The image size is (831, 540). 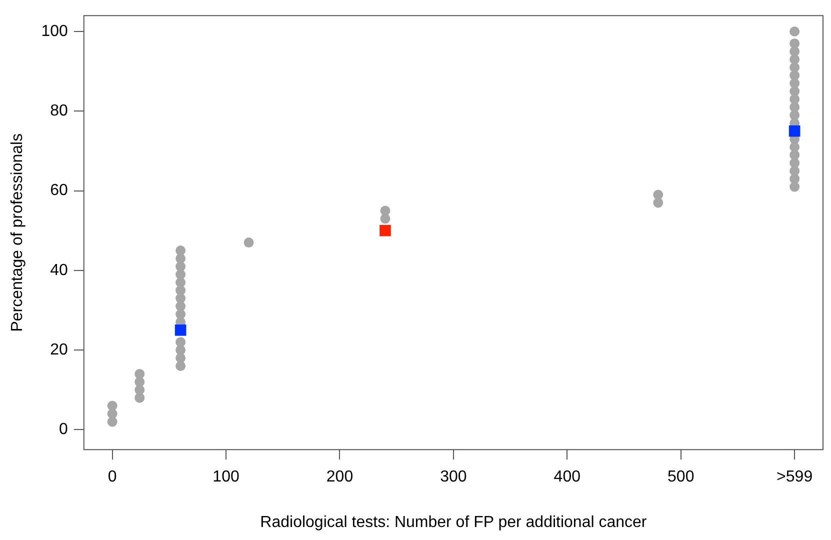 What do you see at coordinates (59, 349) in the screenshot?
I see `y-tick-label: 20` at bounding box center [59, 349].